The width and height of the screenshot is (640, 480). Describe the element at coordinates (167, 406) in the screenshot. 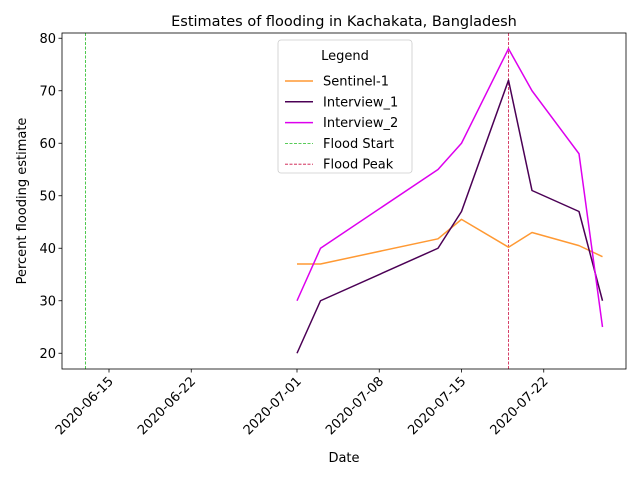

I see `x-tick-label: 2020-06-22` at that location.